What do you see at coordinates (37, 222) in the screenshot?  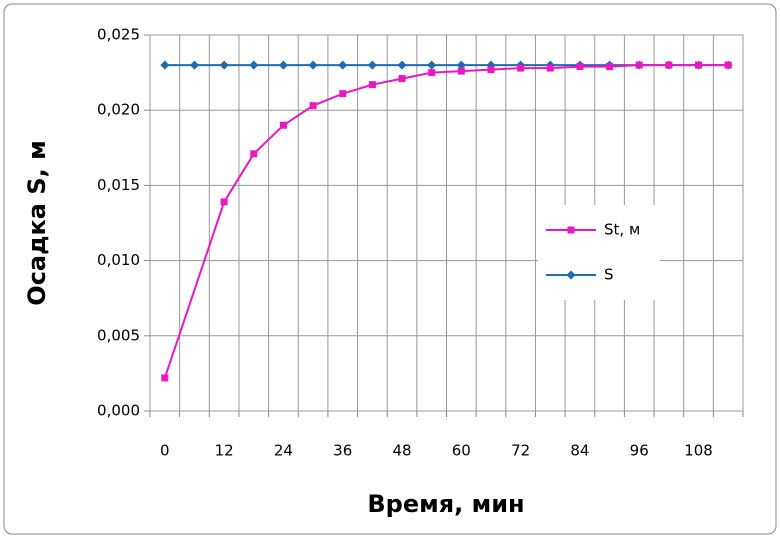 I see `y-axis-title: Осадка S, м` at bounding box center [37, 222].